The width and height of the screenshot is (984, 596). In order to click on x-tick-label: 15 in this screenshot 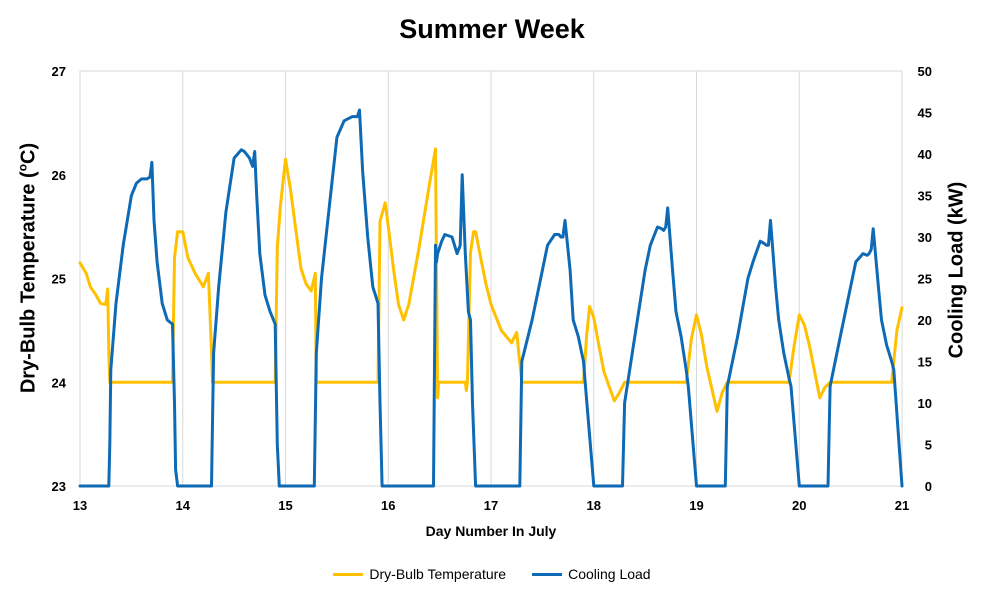, I will do `click(285, 505)`.